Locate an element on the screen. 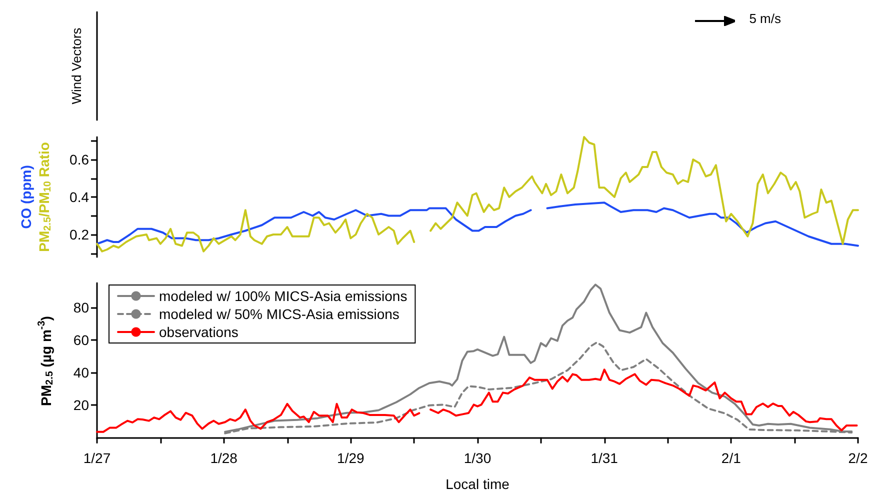 This screenshot has width=876, height=496. y-tick-label: 60 is located at coordinates (81, 340).